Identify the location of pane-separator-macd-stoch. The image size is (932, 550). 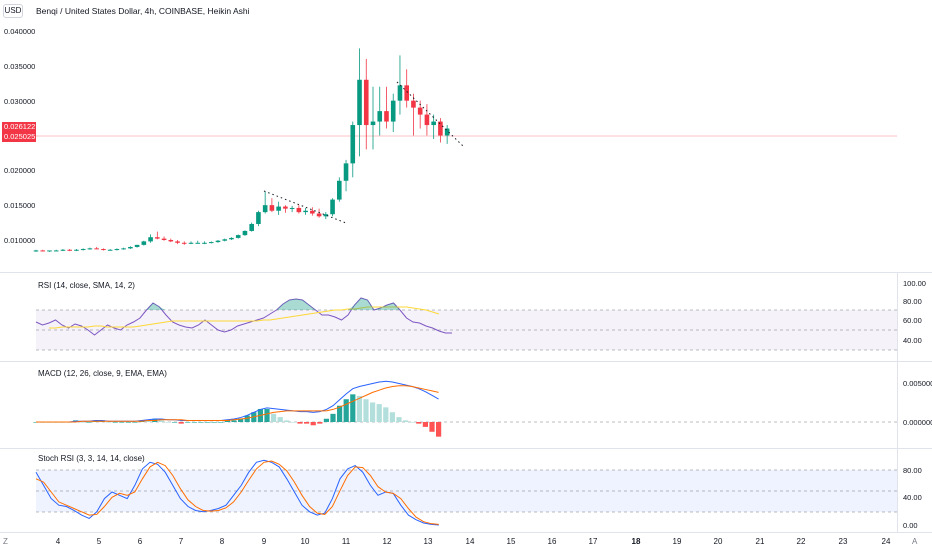
(466, 448).